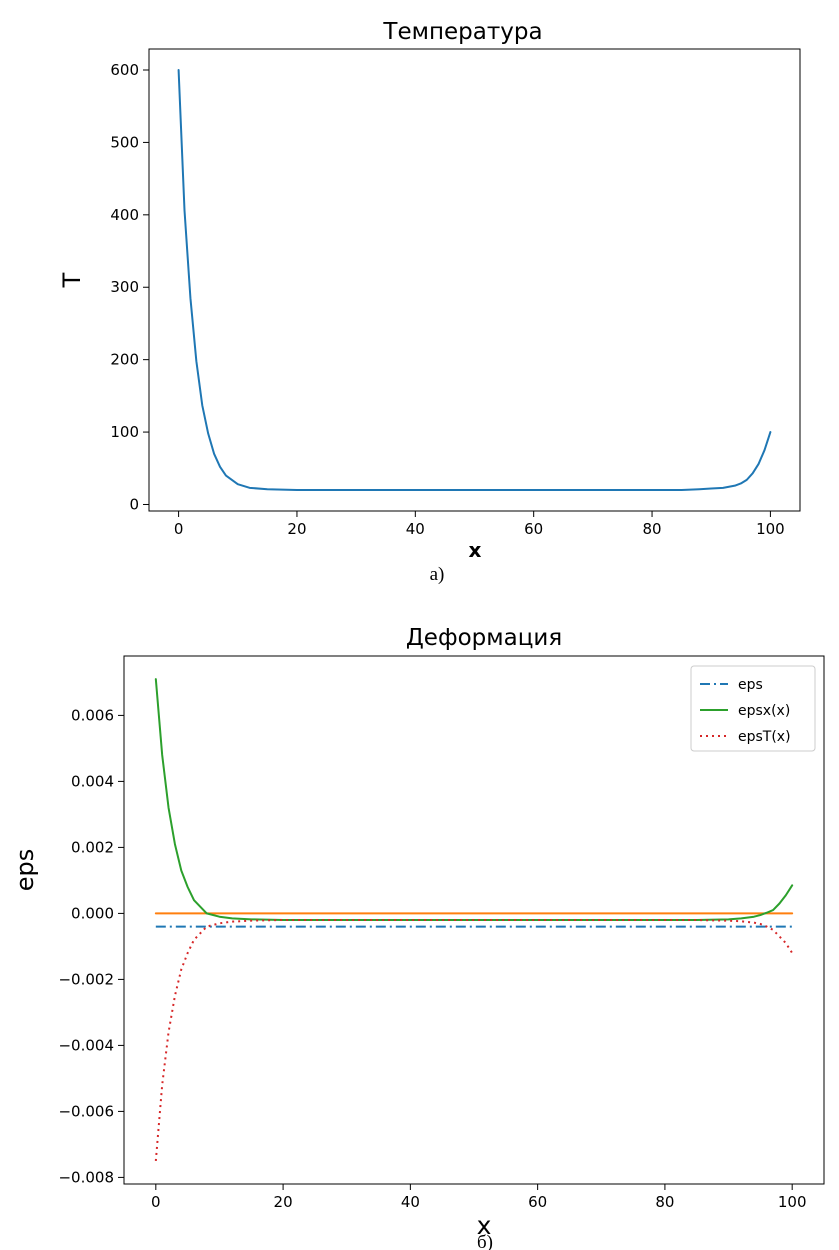 The height and width of the screenshot is (1250, 839). Describe the element at coordinates (474, 799) in the screenshot. I see `series-line-epsxx` at that location.